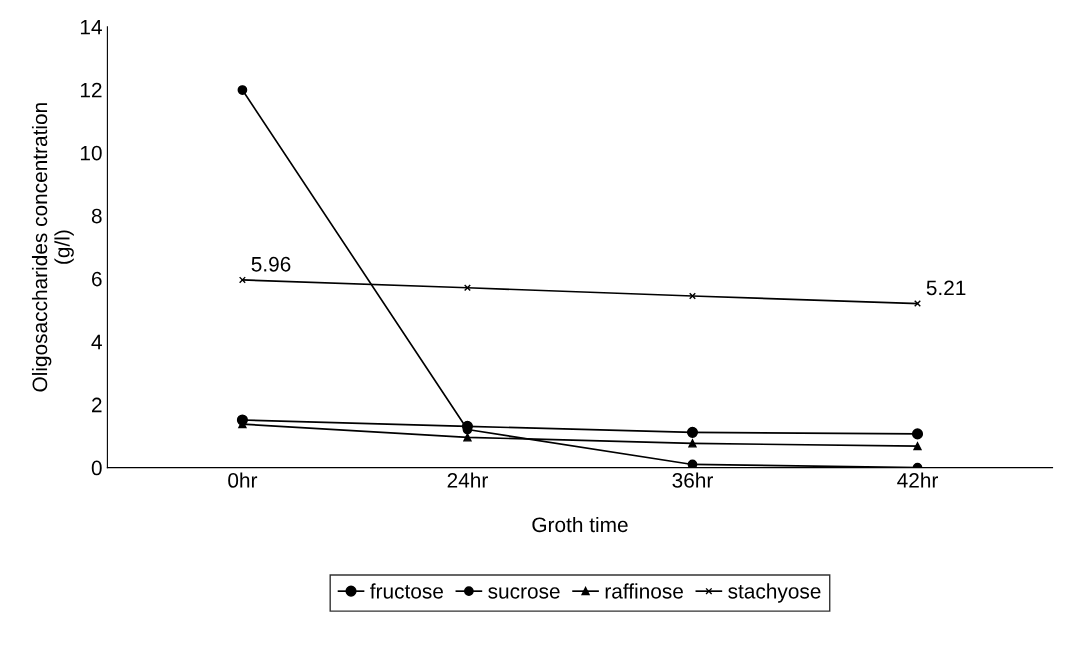 Image resolution: width=1074 pixels, height=668 pixels. What do you see at coordinates (467, 480) in the screenshot?
I see `x-tick-label: 24hr` at bounding box center [467, 480].